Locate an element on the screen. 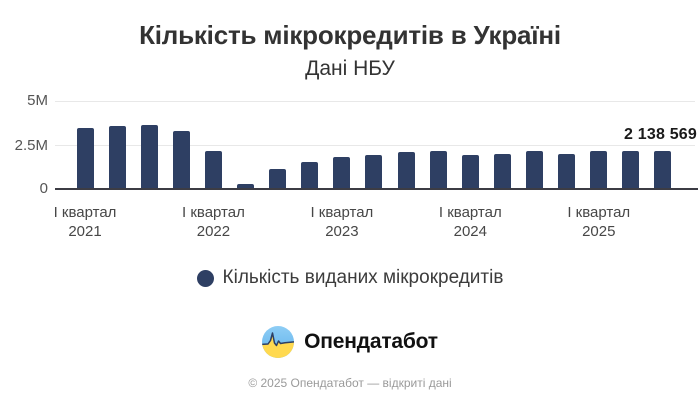 The width and height of the screenshot is (700, 408). x-axis-line is located at coordinates (376, 189).